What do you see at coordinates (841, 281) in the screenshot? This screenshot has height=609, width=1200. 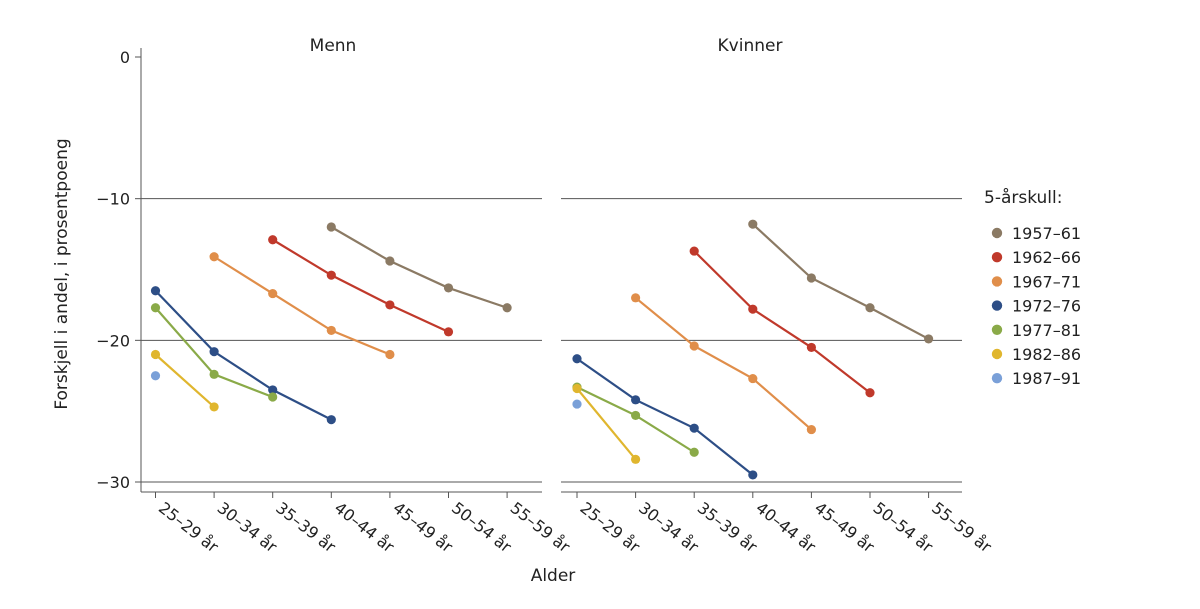 I see `series-line-1957–61-panel-2` at bounding box center [841, 281].